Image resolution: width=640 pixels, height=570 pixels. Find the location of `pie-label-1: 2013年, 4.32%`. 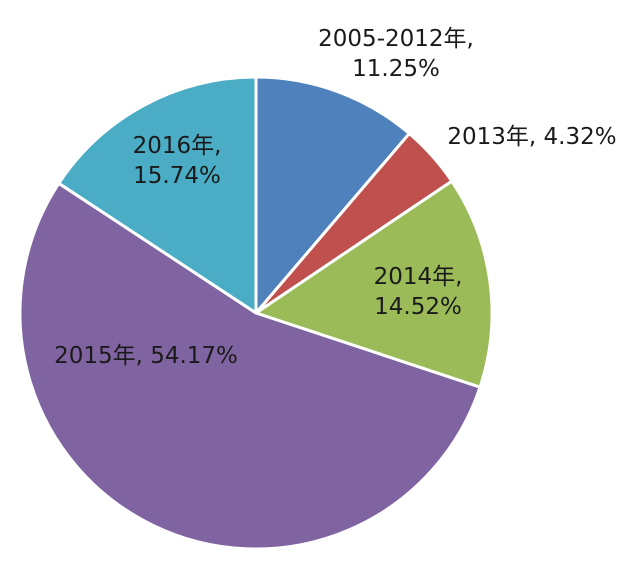

pie-label-1: 2013年, 4.32% is located at coordinates (531, 137).